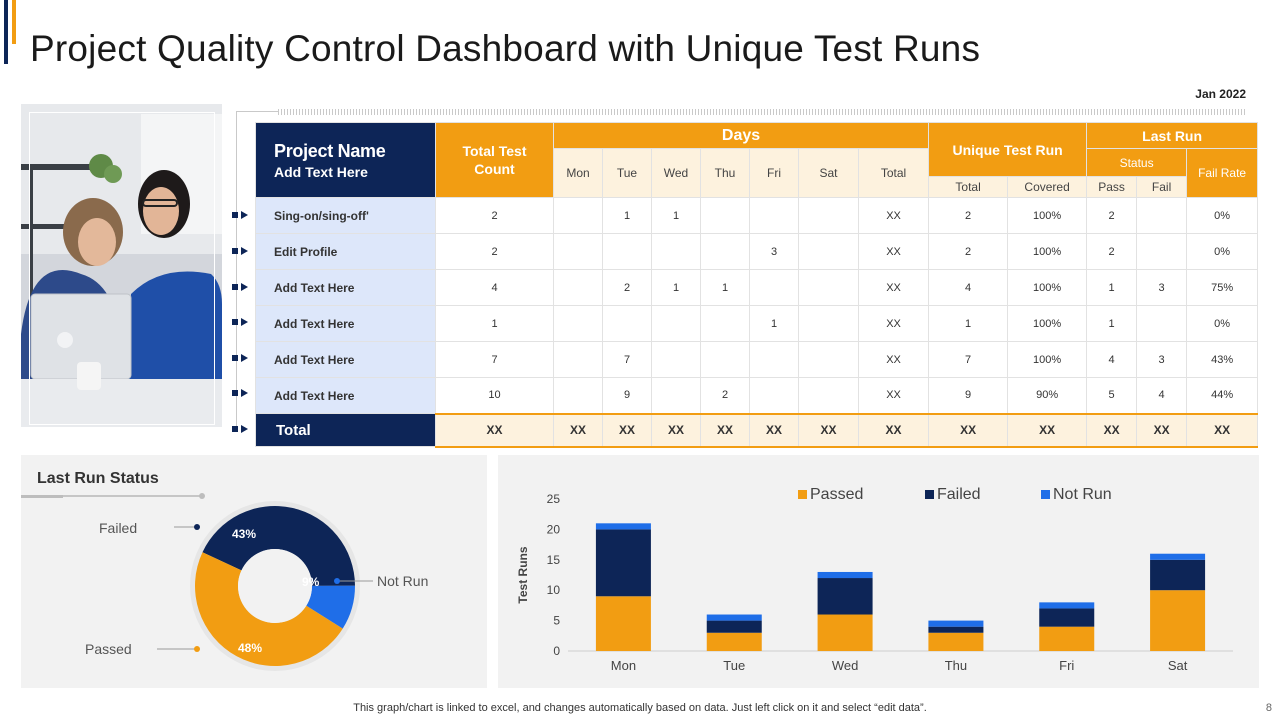 The height and width of the screenshot is (720, 1280). I want to click on unique-total-cell: 1, so click(968, 323).